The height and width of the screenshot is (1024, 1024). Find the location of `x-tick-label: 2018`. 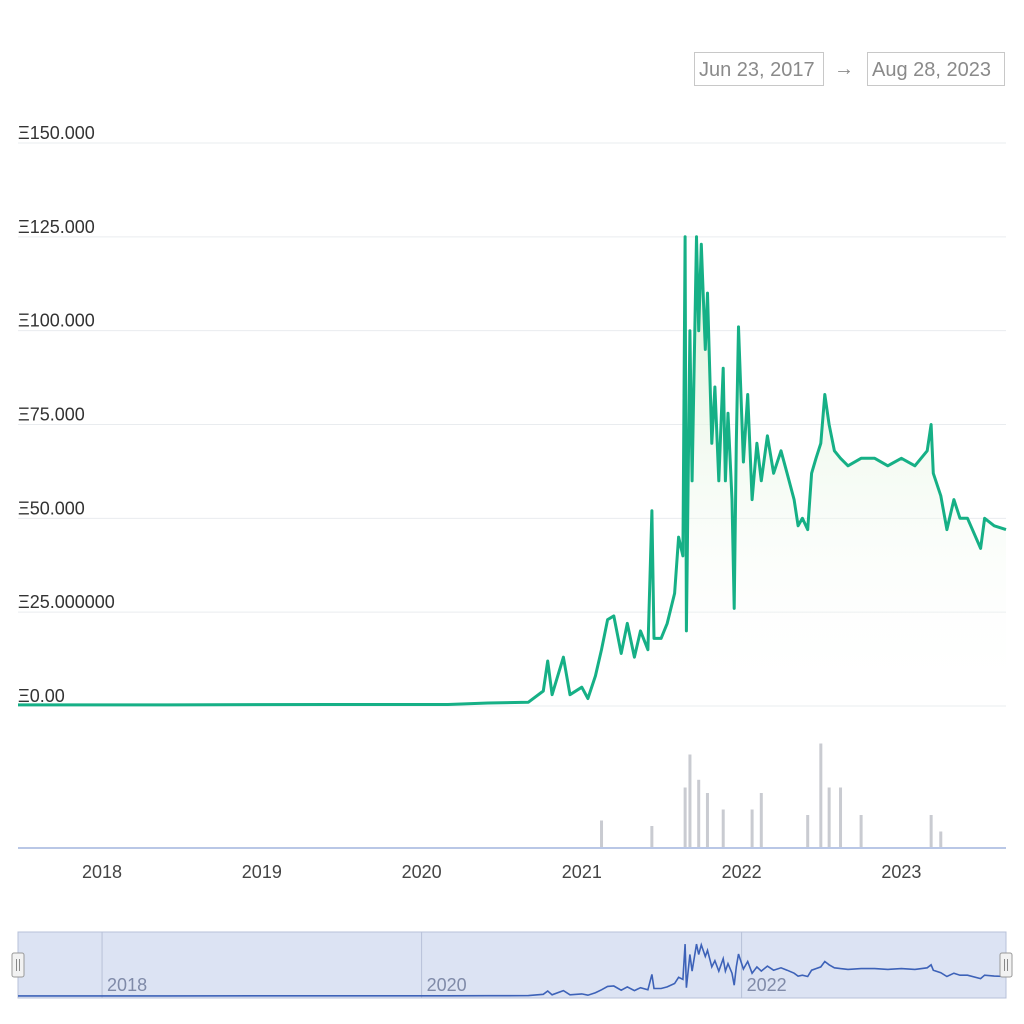

x-tick-label: 2018 is located at coordinates (102, 872).